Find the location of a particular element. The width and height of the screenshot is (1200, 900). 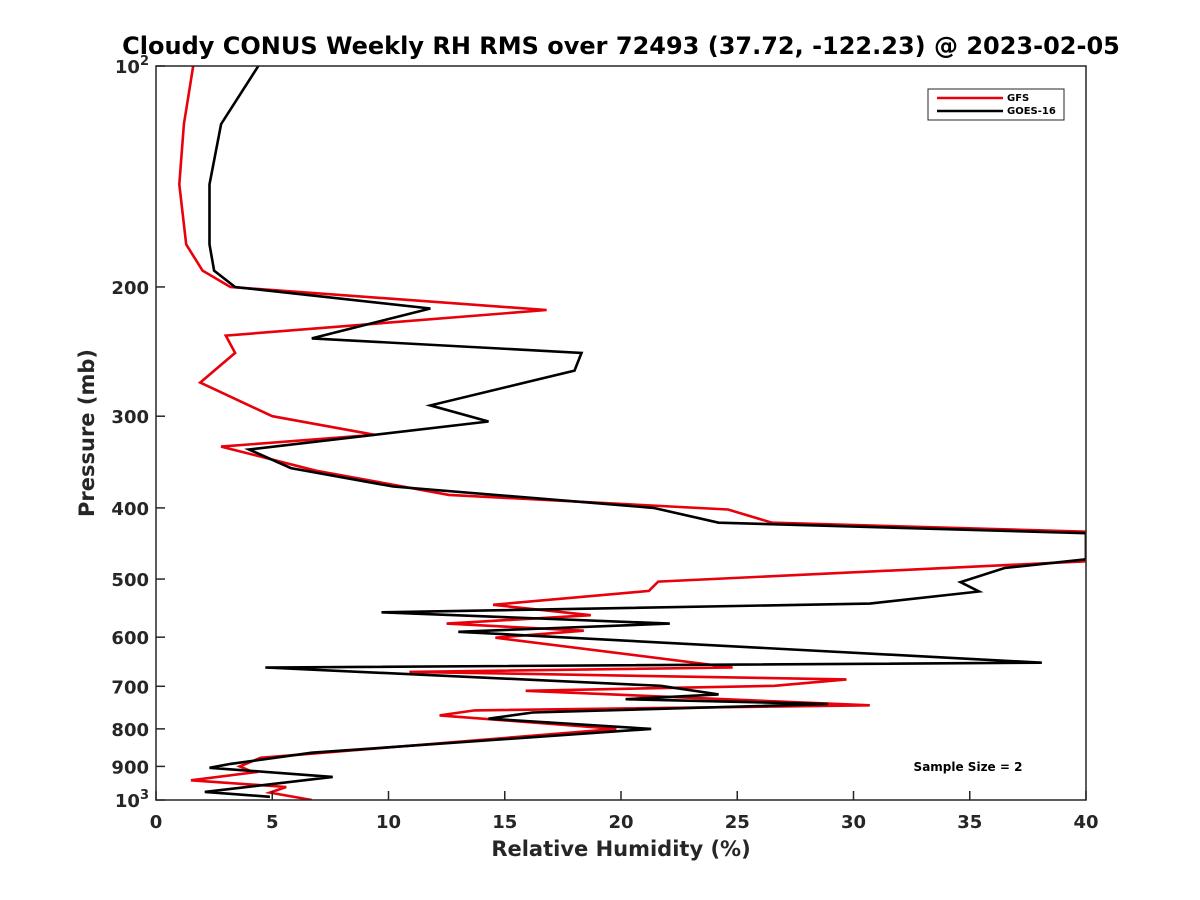

legend-box is located at coordinates (996, 104).